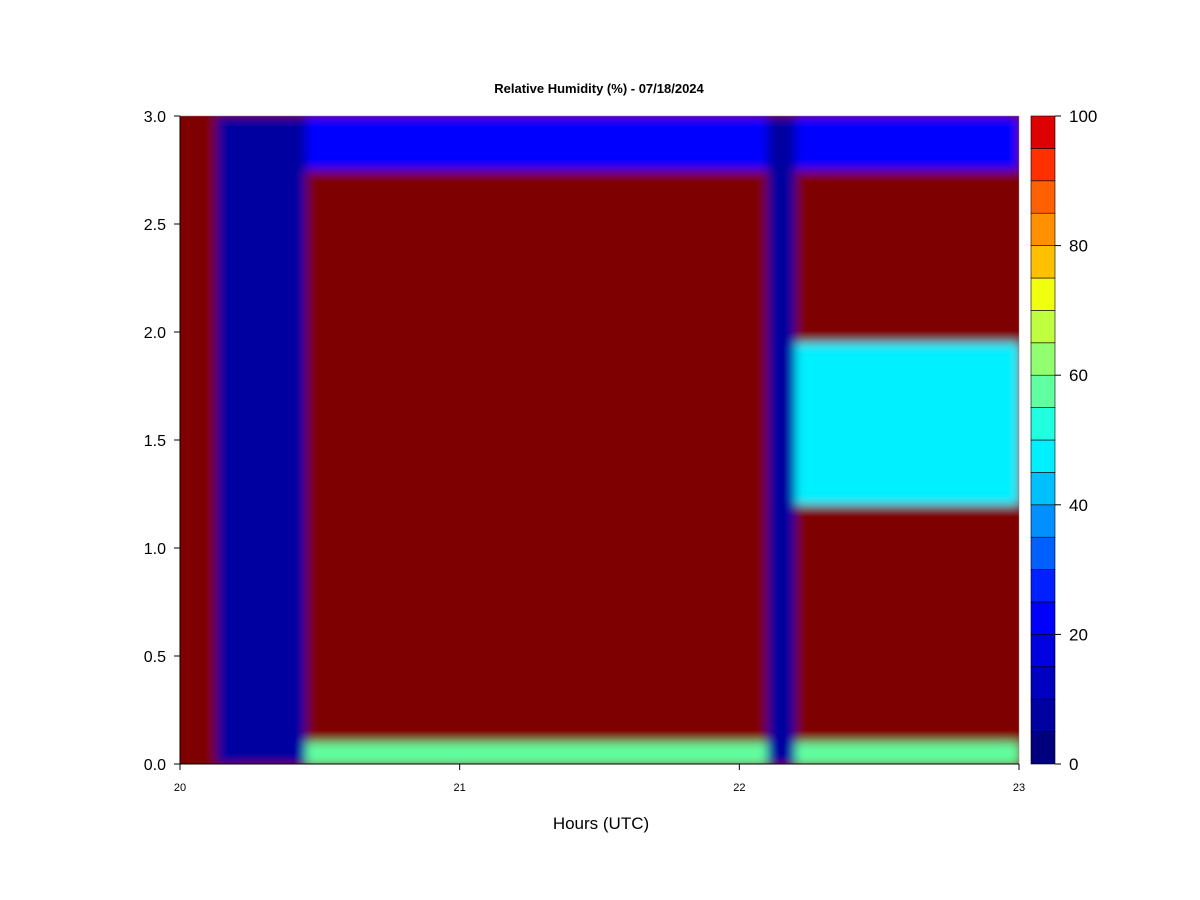 The width and height of the screenshot is (1200, 900). I want to click on y-tick-label: 0.5, so click(155, 657).